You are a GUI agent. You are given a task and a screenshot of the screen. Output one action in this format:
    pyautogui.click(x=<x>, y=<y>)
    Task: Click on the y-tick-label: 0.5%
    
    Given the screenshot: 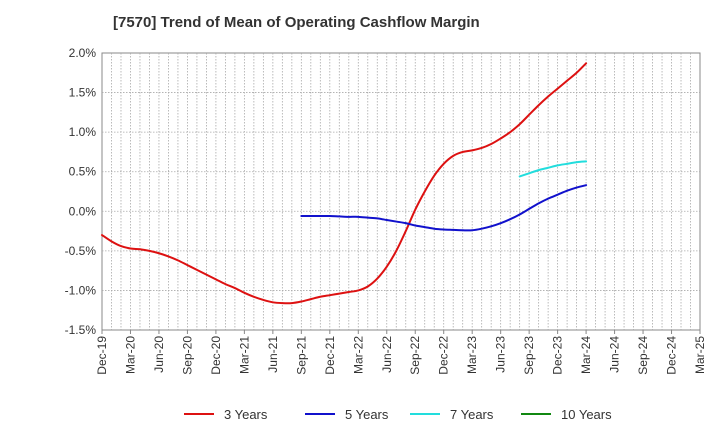 What is the action you would take?
    pyautogui.click(x=83, y=172)
    